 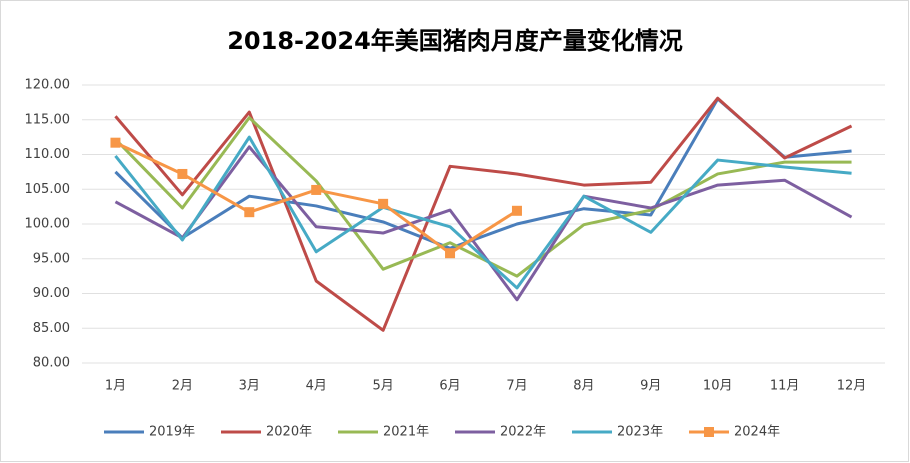 I want to click on legend-label: 2021年, so click(x=406, y=432).